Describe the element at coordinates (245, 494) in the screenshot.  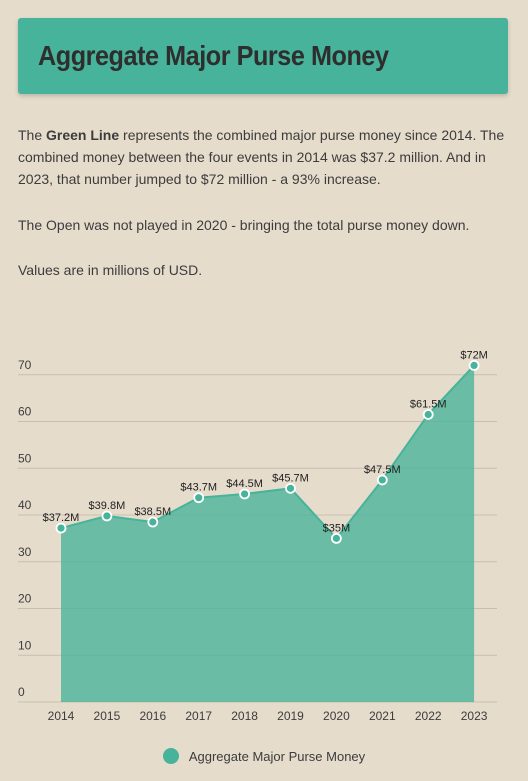
I see `data-point-2018` at that location.